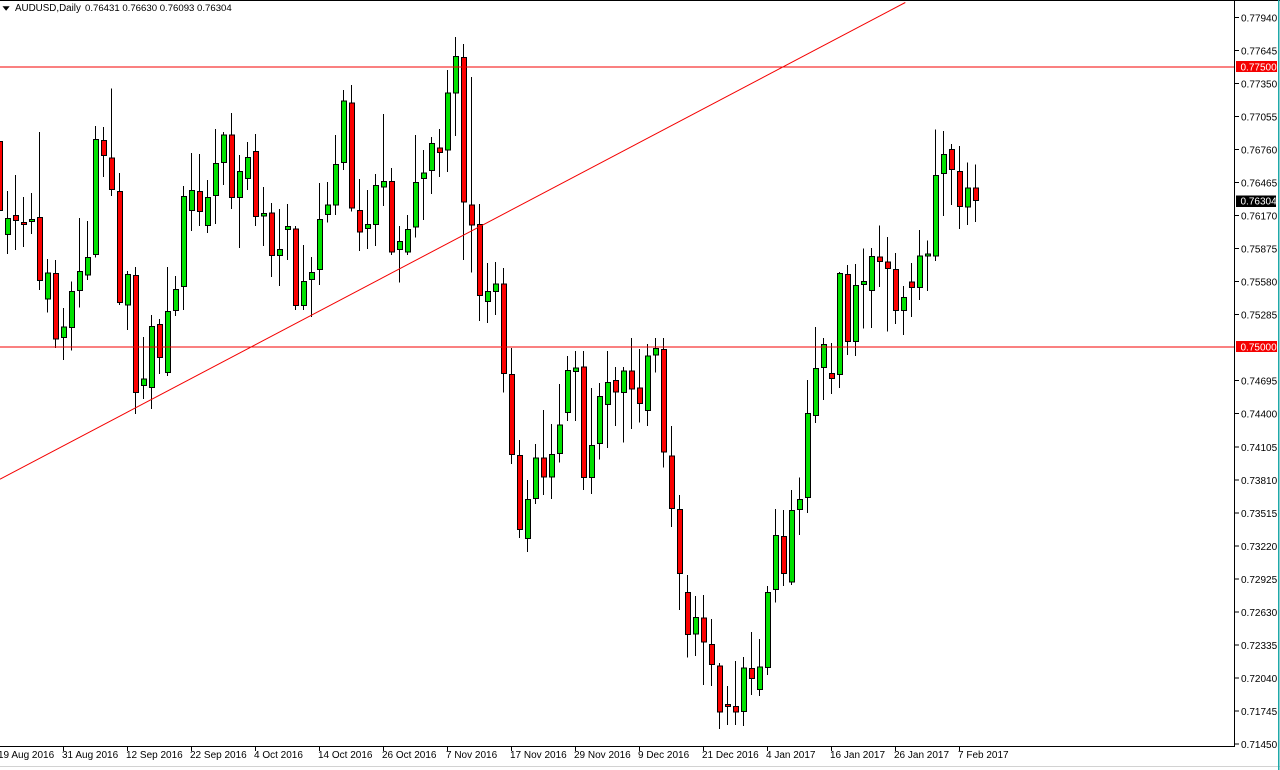 This screenshot has height=770, width=1280. What do you see at coordinates (1259, 580) in the screenshot?
I see `svg-text: 0.72925` at bounding box center [1259, 580].